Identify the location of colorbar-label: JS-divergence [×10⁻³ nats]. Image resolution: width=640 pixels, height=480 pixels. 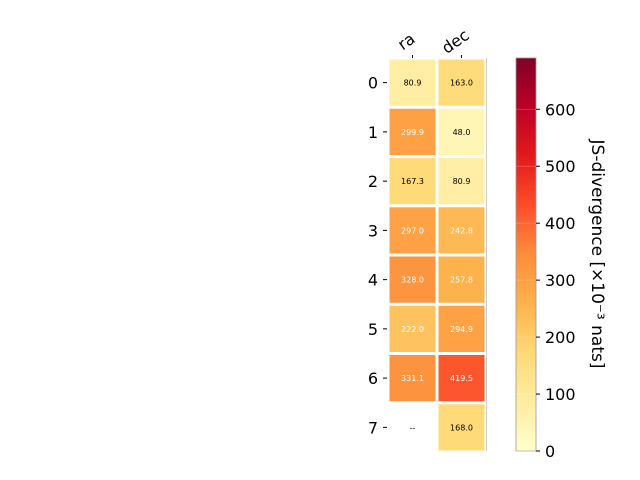
(597, 254).